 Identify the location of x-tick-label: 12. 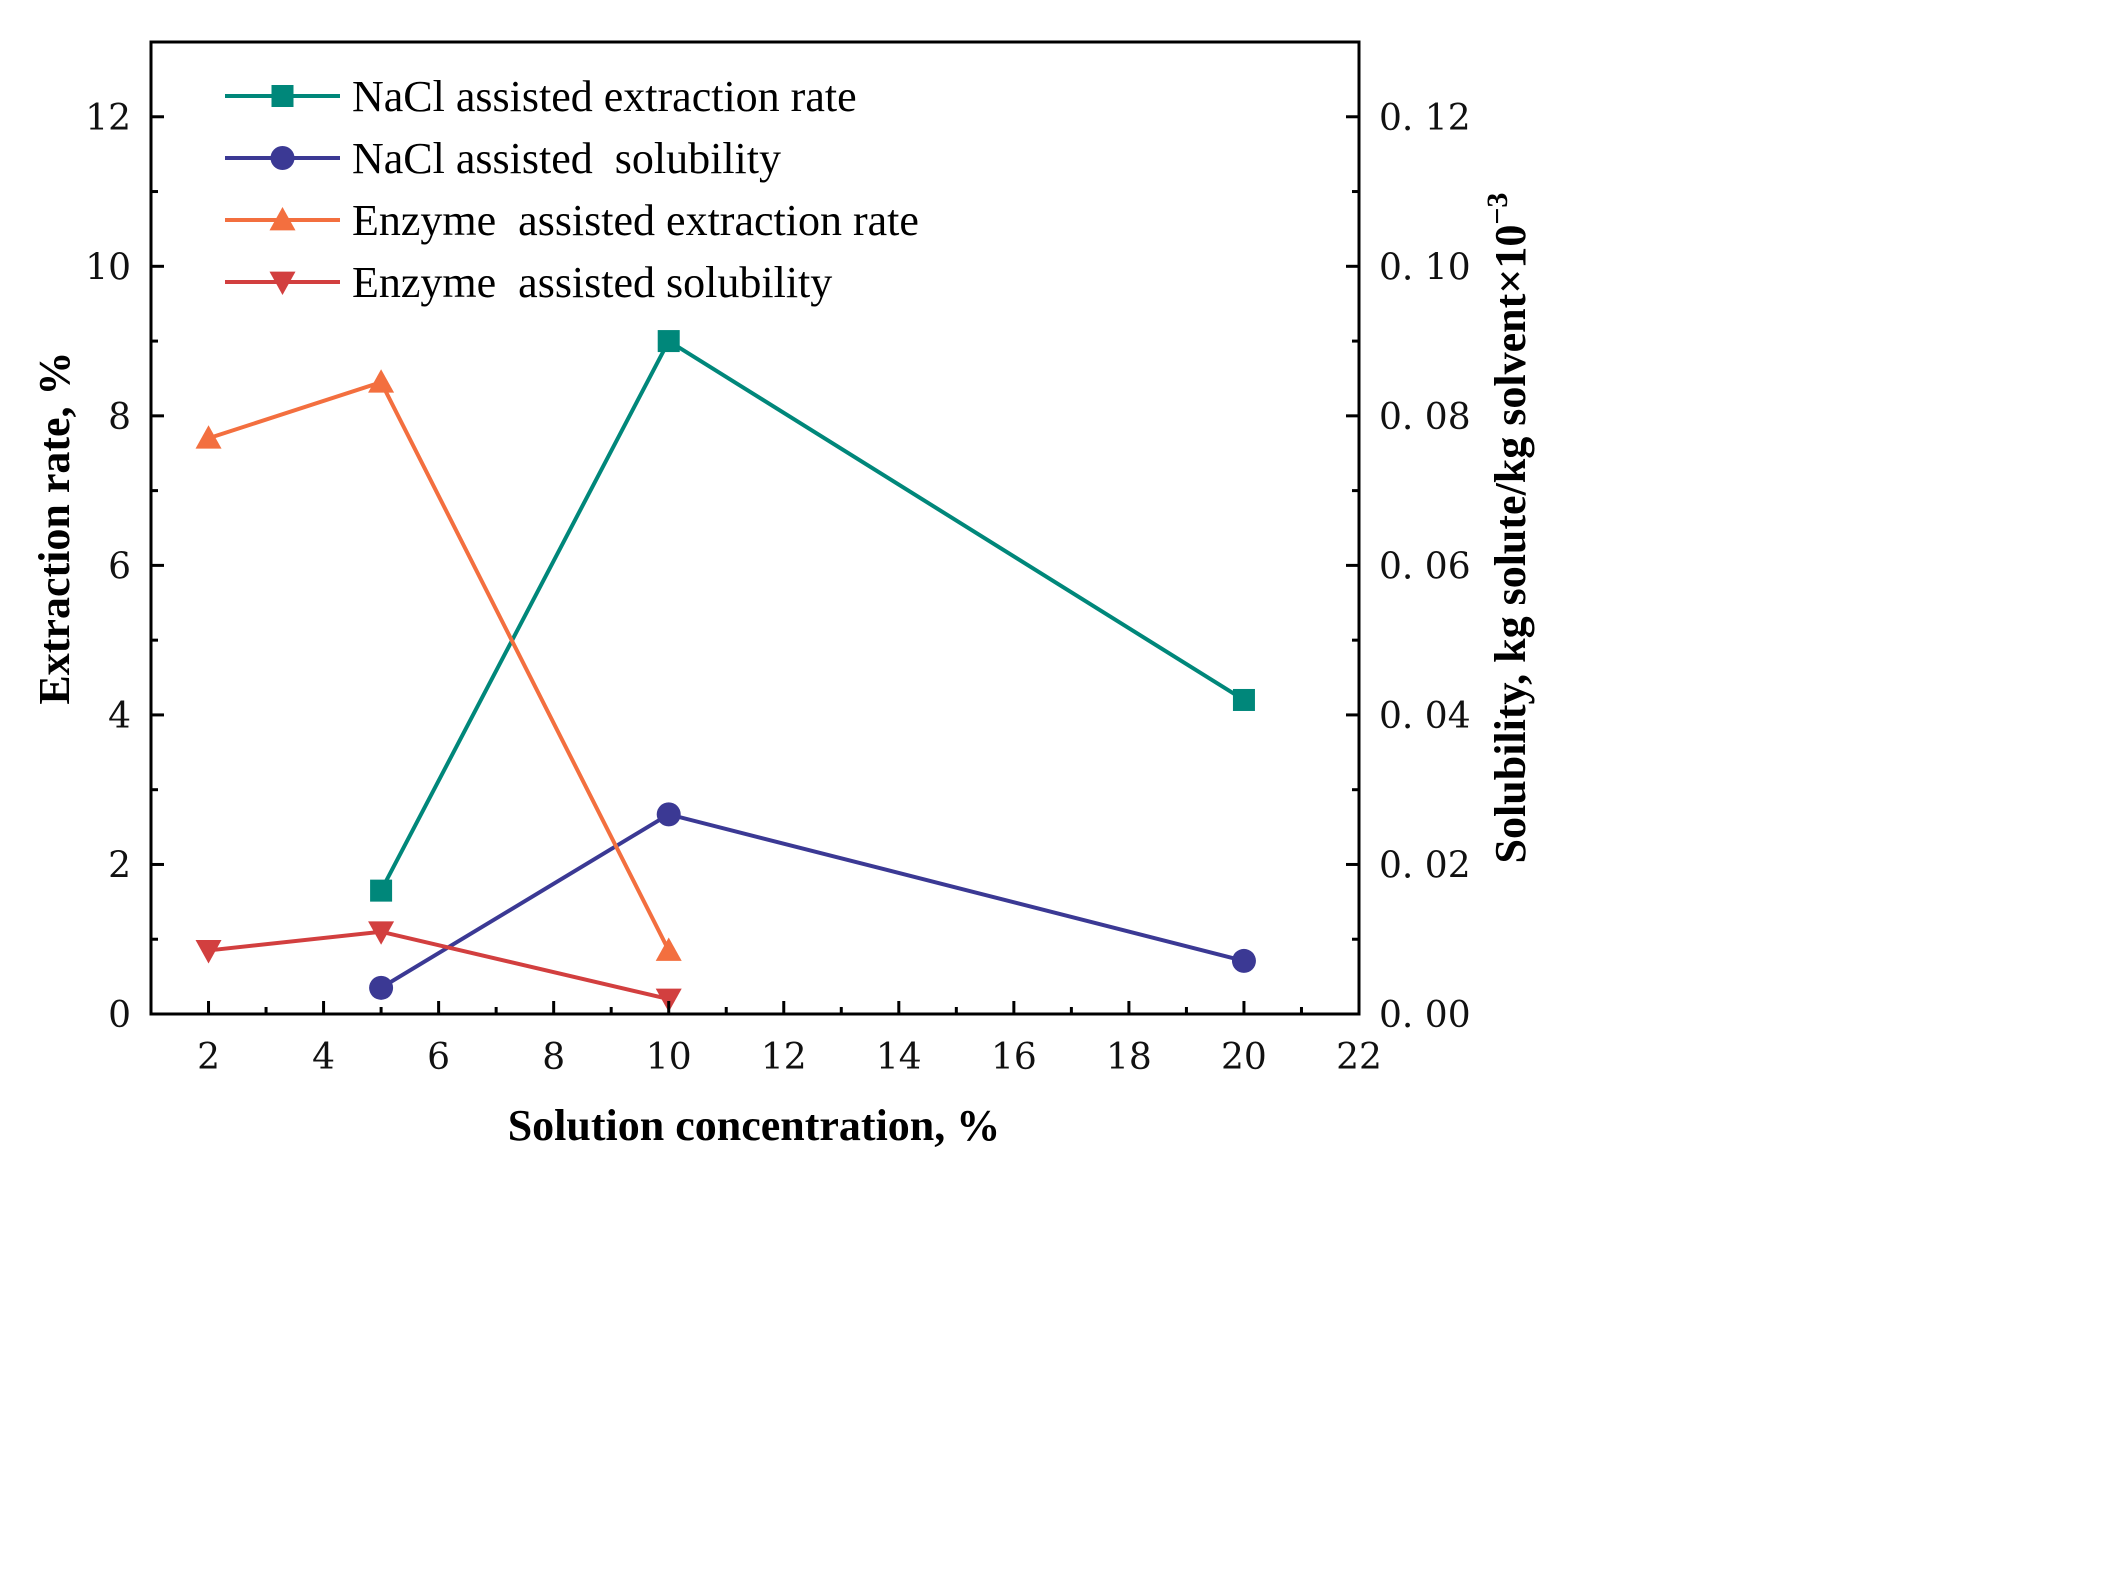
(784, 1057).